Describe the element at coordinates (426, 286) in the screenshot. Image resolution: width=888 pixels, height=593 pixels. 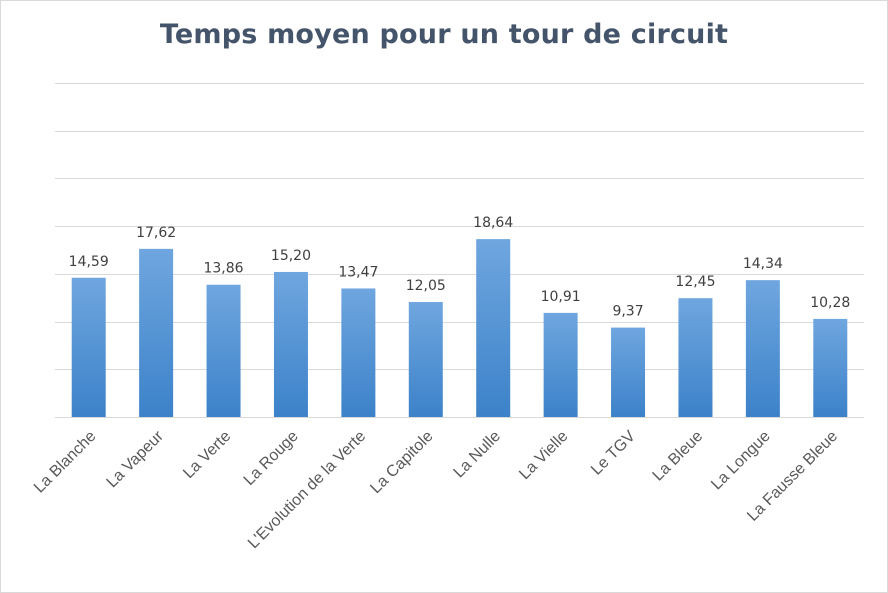
I see `data-label: 12,05` at that location.